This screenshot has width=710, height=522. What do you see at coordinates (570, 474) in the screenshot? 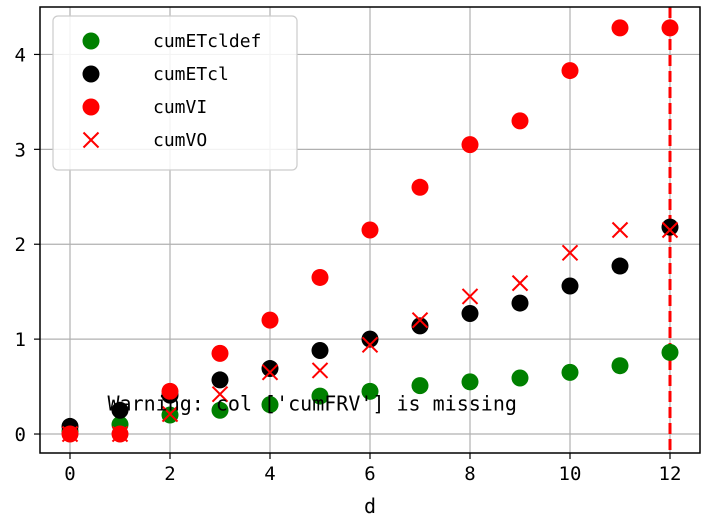
I see `x-tick-label: 10` at bounding box center [570, 474].